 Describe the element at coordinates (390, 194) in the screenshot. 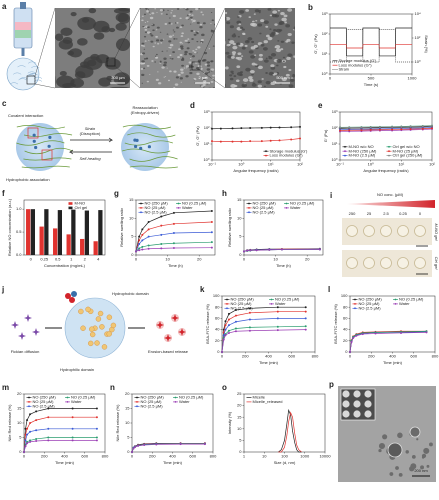

I see `table-header: NO conc. (µM)` at that location.